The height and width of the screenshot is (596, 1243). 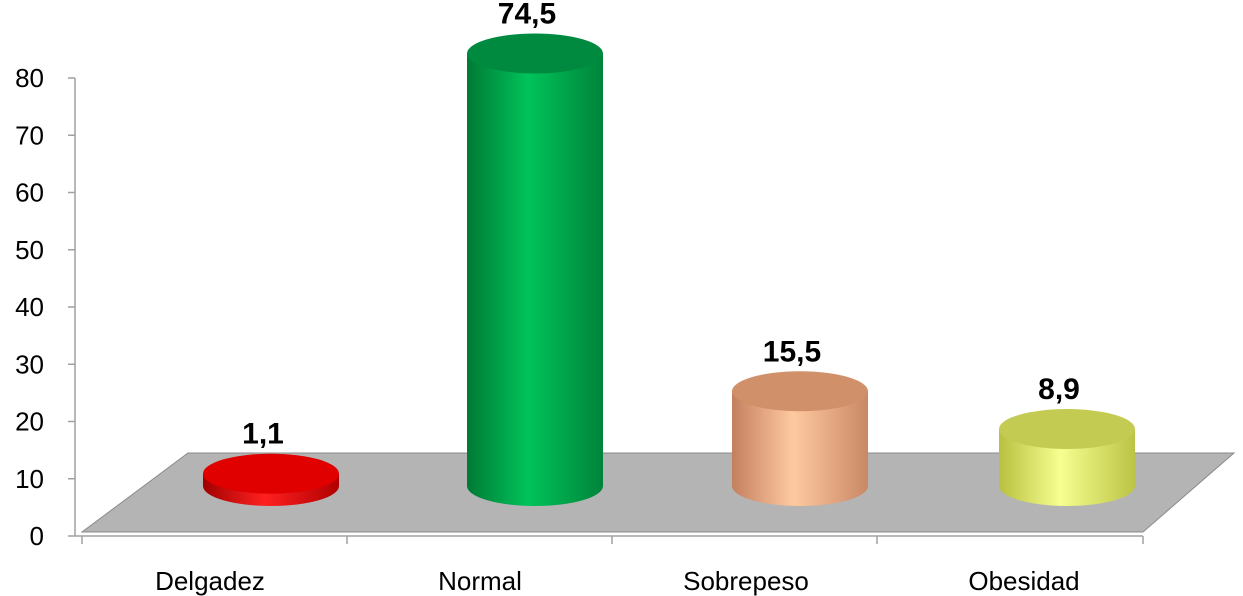 What do you see at coordinates (29, 135) in the screenshot?
I see `y-tick-label: 70` at bounding box center [29, 135].